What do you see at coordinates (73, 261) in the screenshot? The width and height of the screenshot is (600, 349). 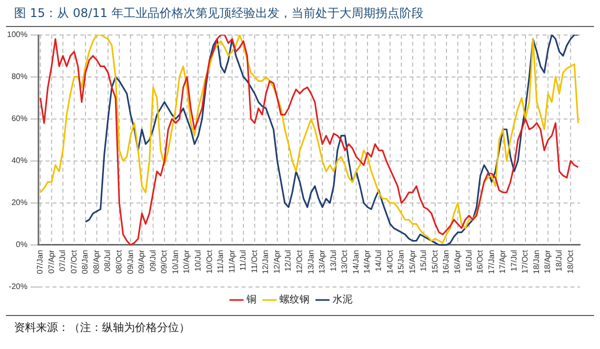 I see `x-tick-label: 07/Oct` at bounding box center [73, 261].